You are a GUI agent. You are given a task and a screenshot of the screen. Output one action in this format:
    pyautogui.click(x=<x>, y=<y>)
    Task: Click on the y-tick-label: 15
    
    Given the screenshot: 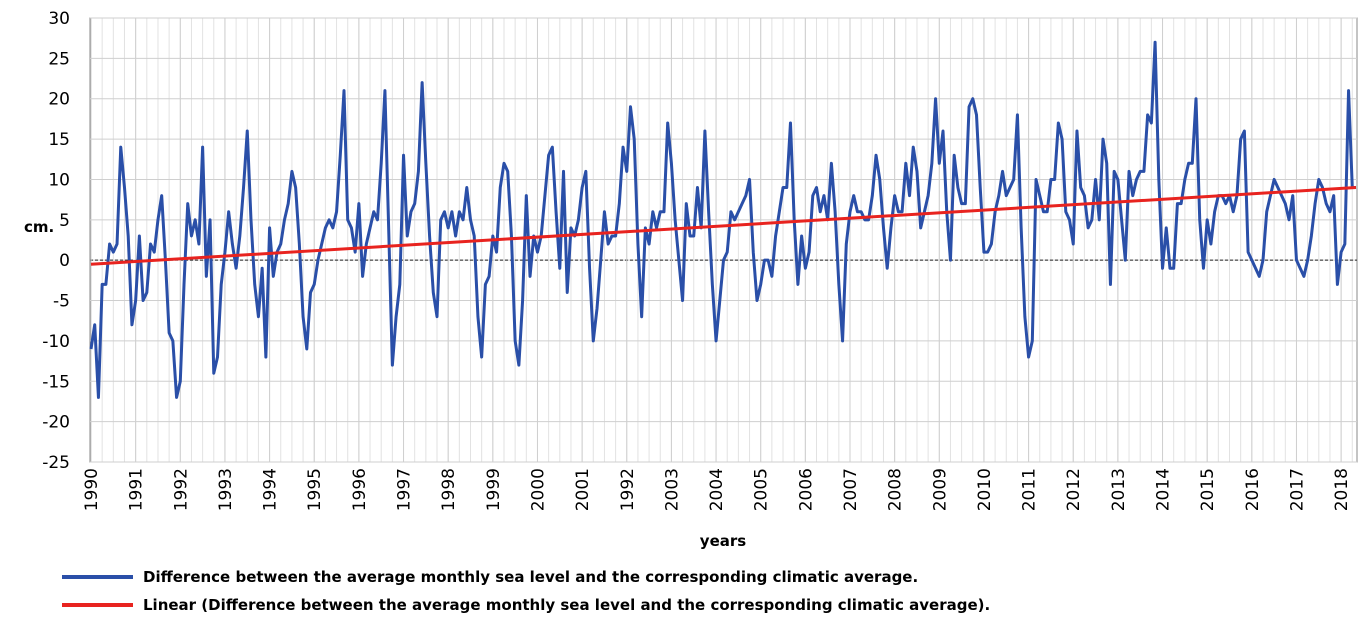 What is the action you would take?
    pyautogui.click(x=59, y=140)
    